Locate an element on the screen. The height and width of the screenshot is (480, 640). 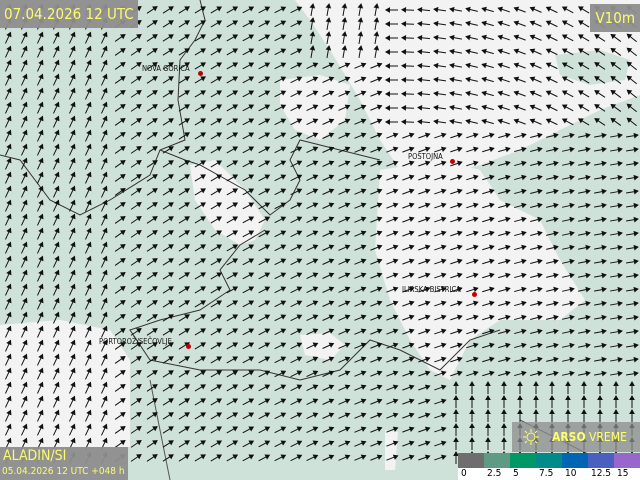
city-label-postojna: POSTOJNA is located at coordinates (425, 156).